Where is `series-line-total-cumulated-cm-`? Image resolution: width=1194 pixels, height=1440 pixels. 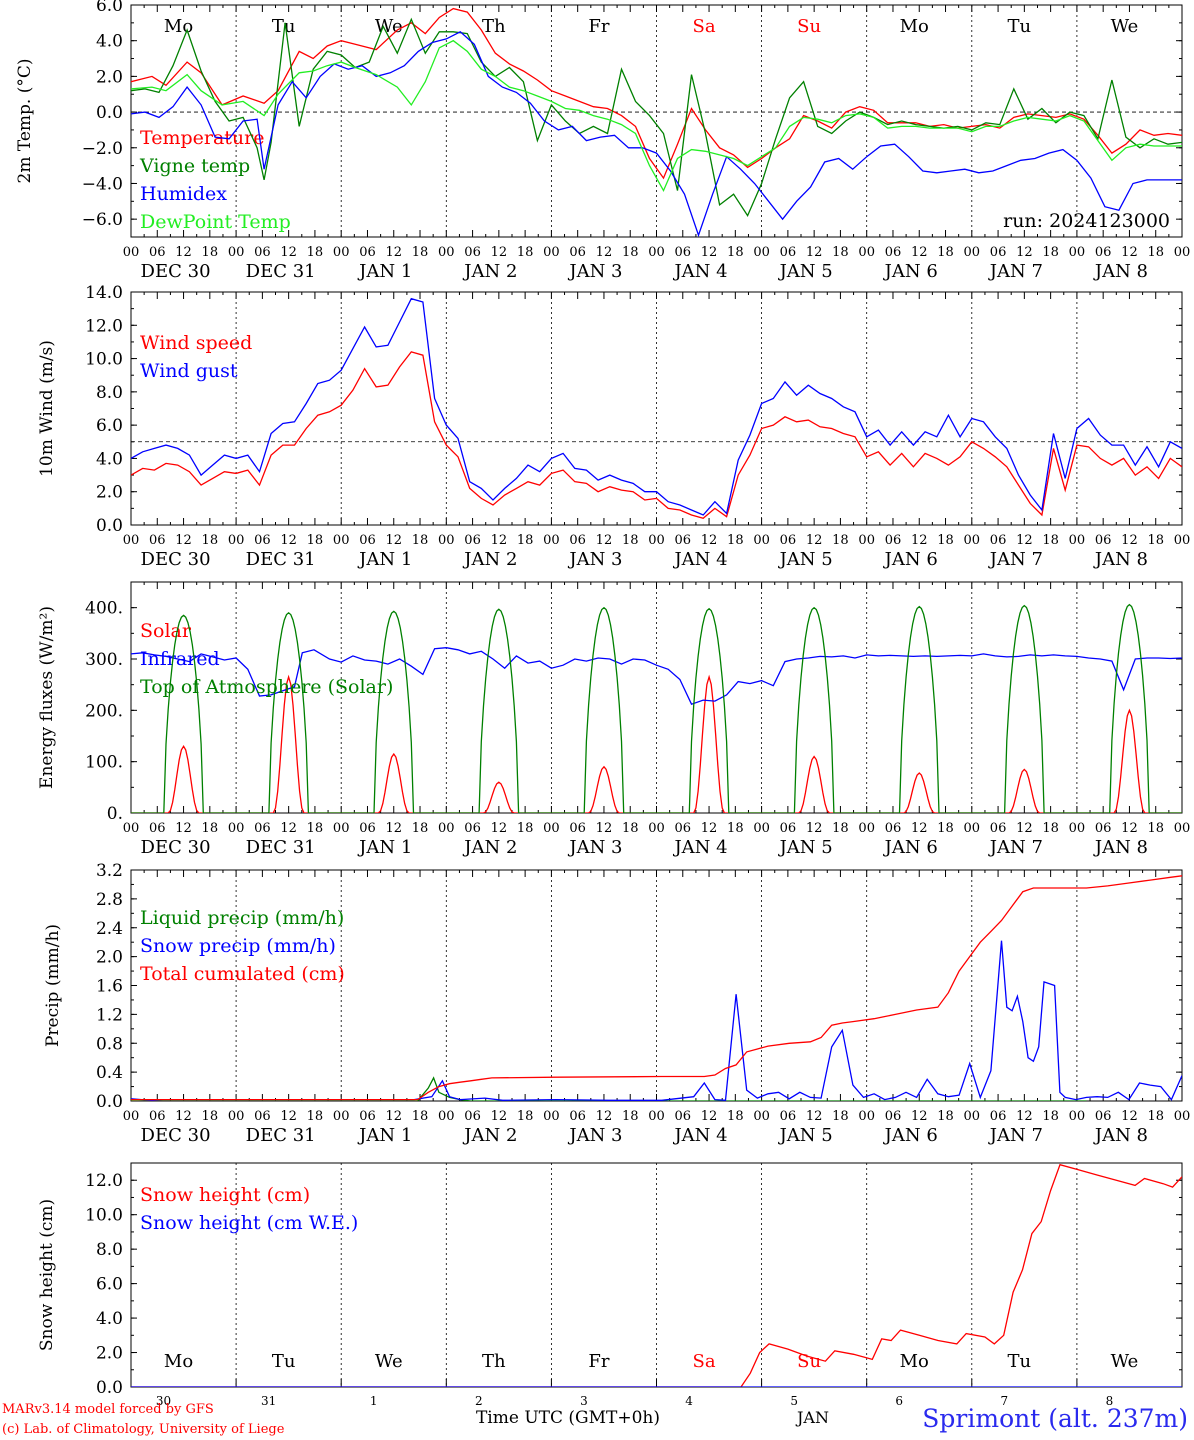
series-line-total-cumulated-cm- is located at coordinates (656, 988).